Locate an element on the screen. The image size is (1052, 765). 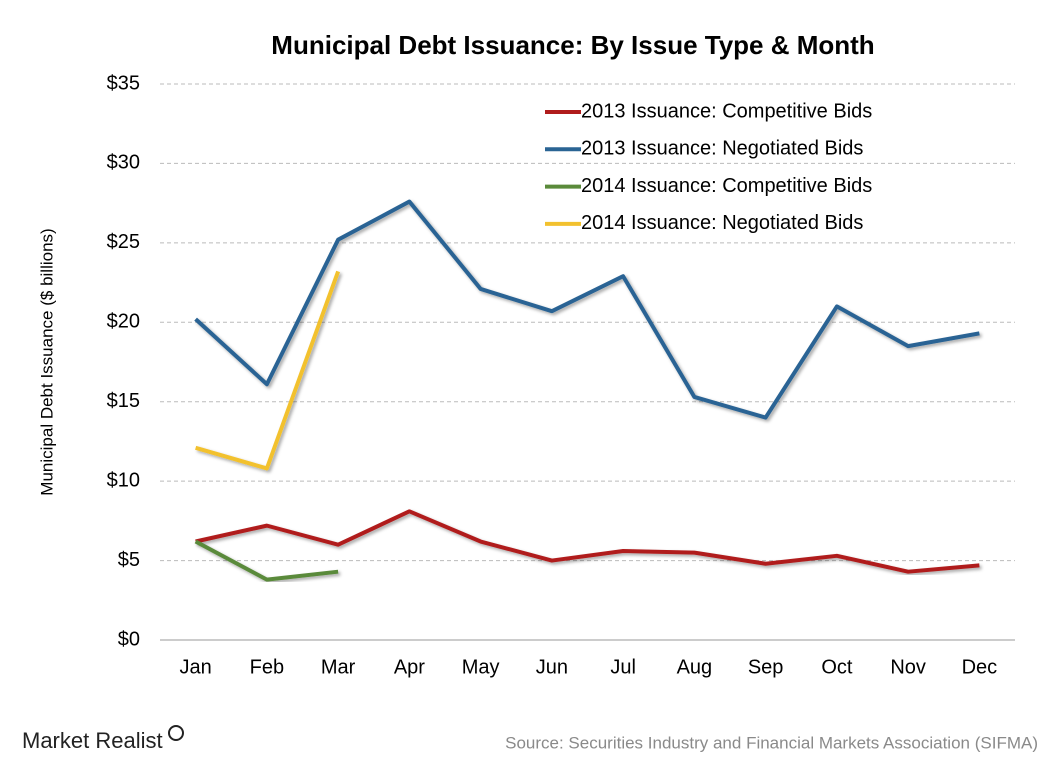
legend-label: 2014 Issuance: Negotiated Bids is located at coordinates (722, 223).